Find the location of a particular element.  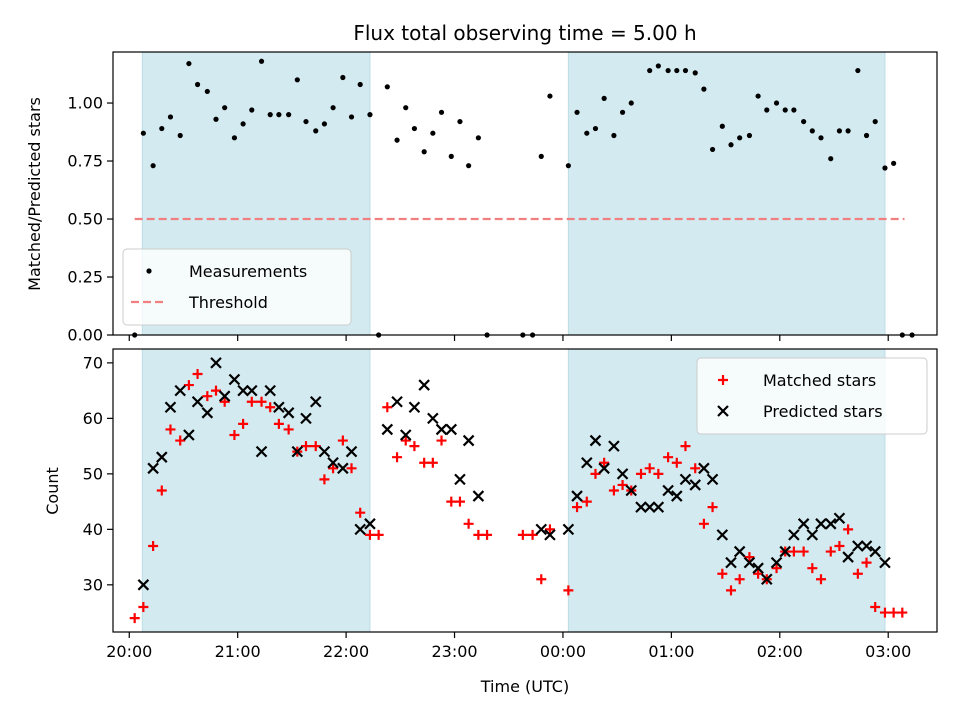

bottom-legend-marker is located at coordinates (723, 380).